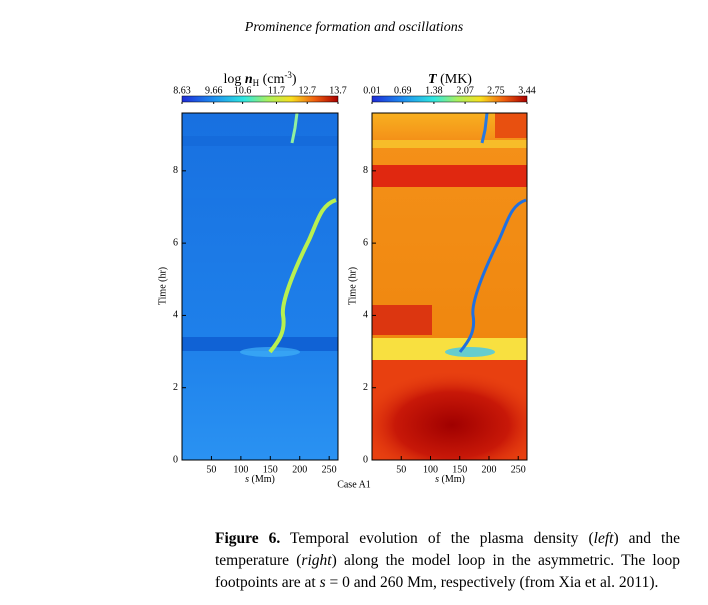 The image size is (708, 605). Describe the element at coordinates (322, 582) in the screenshot. I see `caption-part: s` at that location.